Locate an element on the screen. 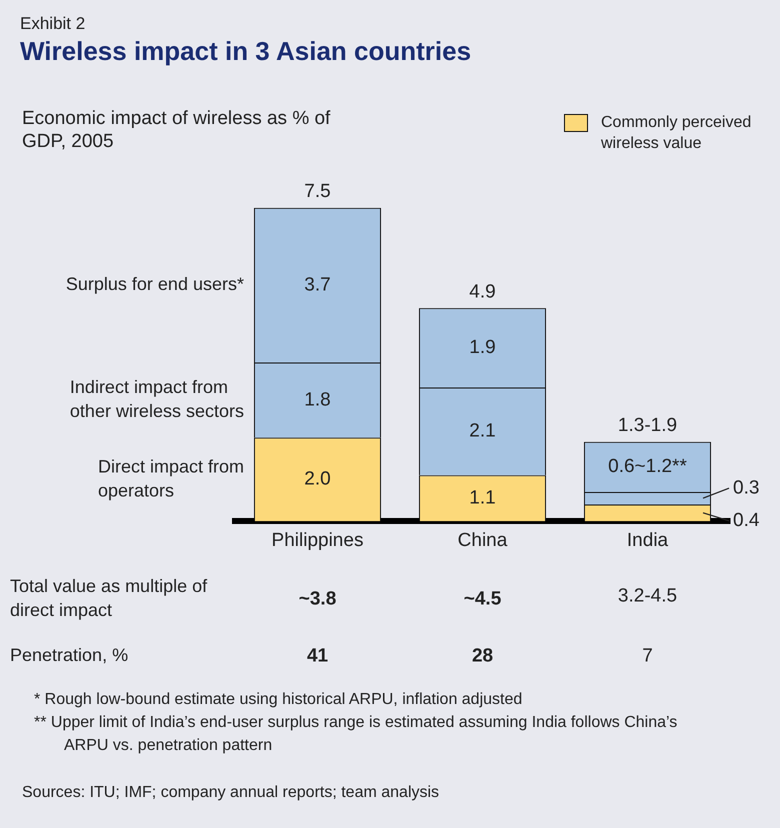  data-label: 1.1 is located at coordinates (482, 497).